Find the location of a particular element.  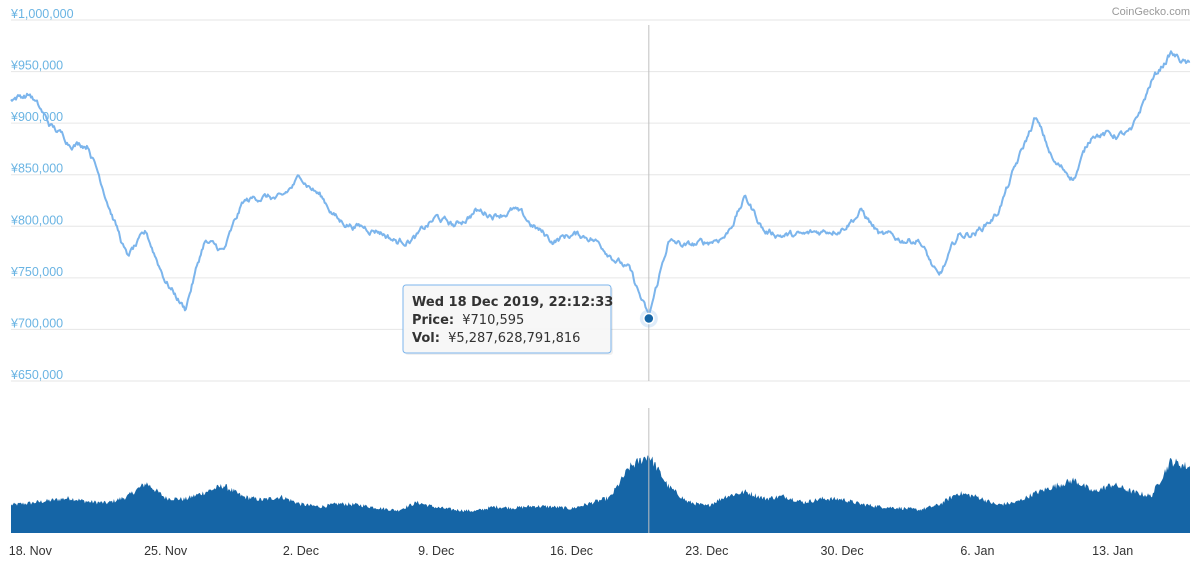

x-tick-label: 18. Nov is located at coordinates (31, 551).